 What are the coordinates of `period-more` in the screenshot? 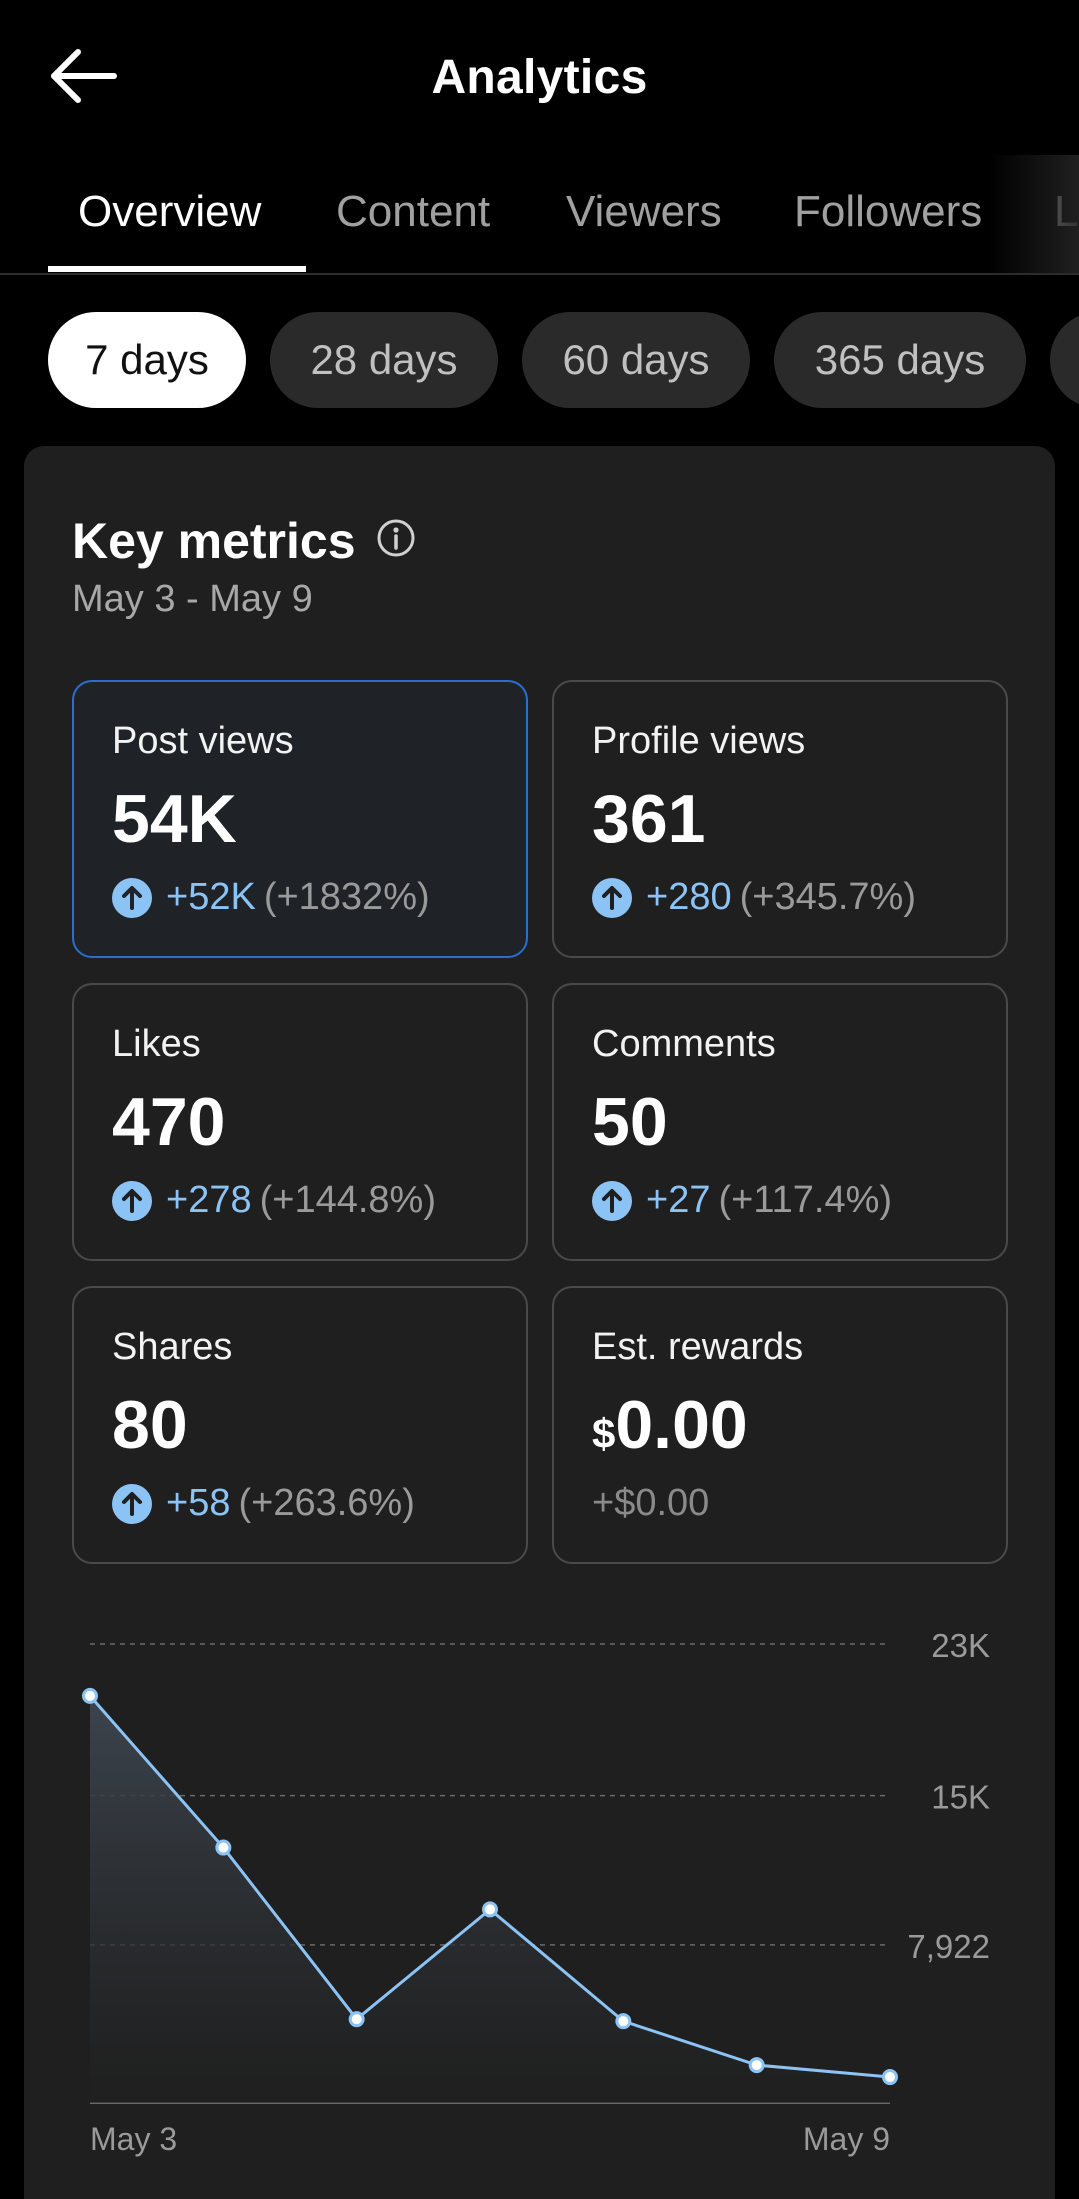 It's located at (1064, 360).